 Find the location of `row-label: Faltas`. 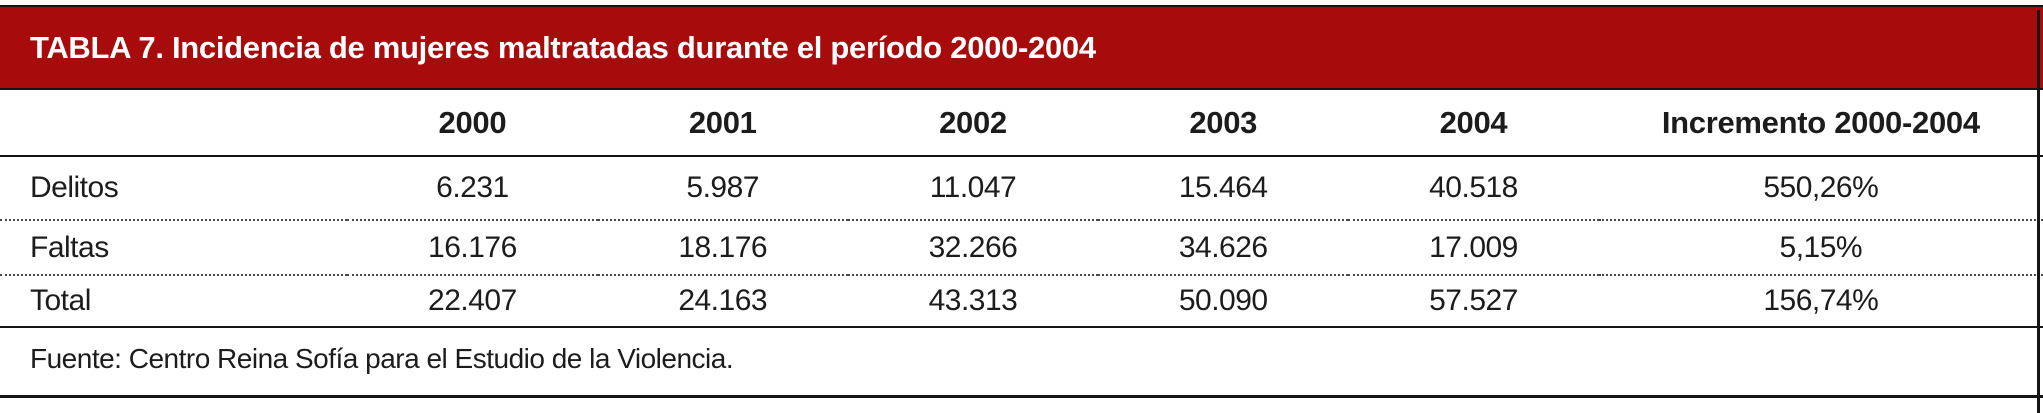

row-label: Faltas is located at coordinates (174, 247).